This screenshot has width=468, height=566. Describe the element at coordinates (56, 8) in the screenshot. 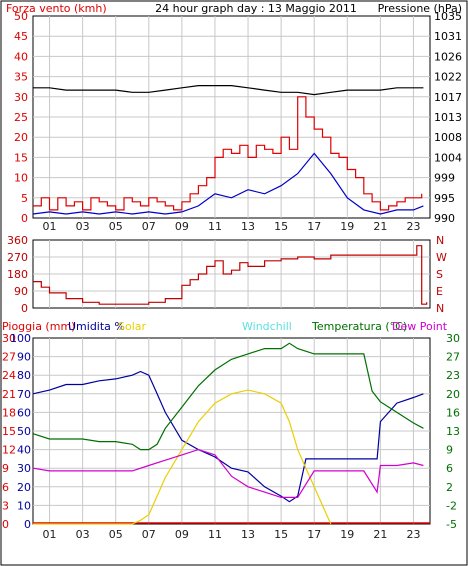

I see `wind-axis-title: Forza vento (kmh)` at that location.